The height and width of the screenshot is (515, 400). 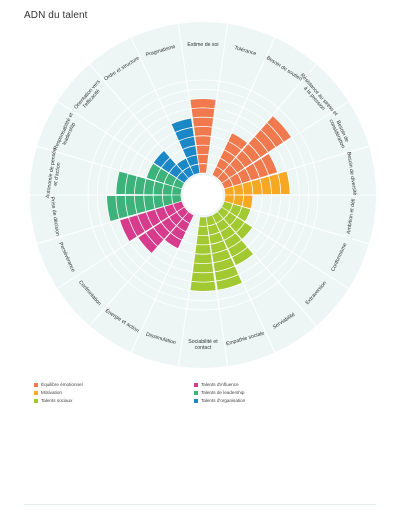 What do you see at coordinates (51, 392) in the screenshot?
I see `legend-label: Motivation` at bounding box center [51, 392].